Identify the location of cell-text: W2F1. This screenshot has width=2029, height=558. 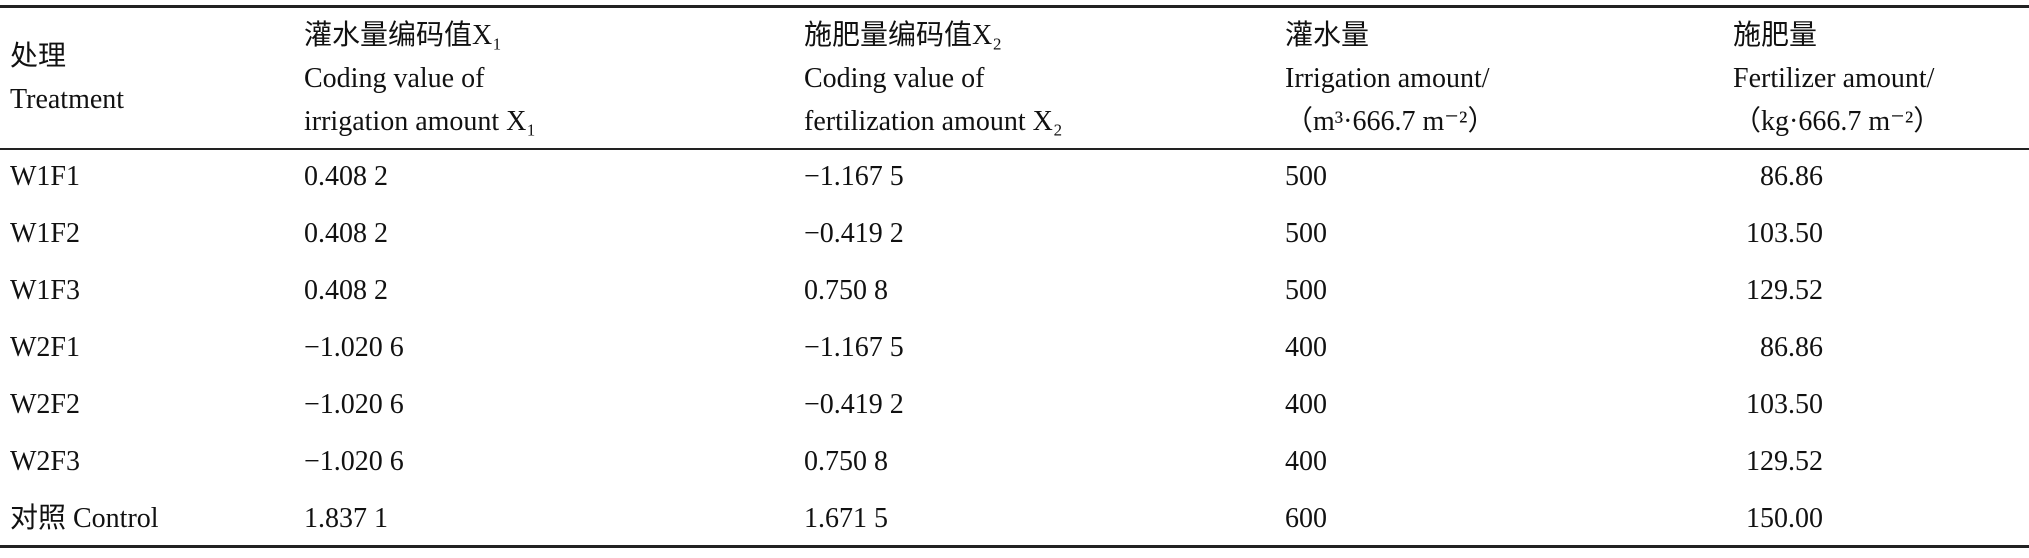
(45, 347).